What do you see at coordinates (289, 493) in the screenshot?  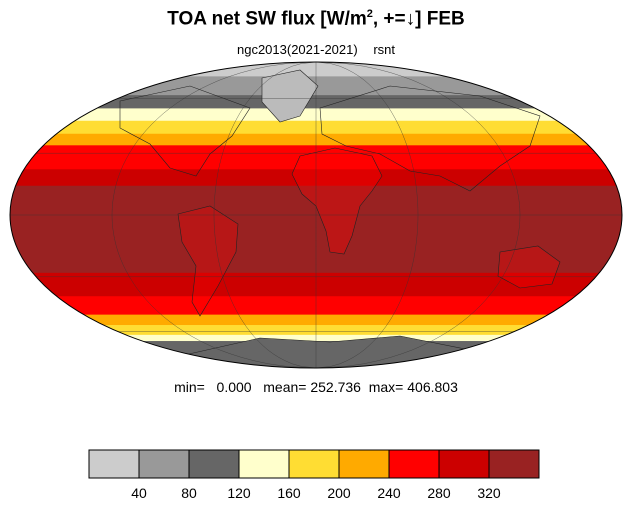 I see `colorbar-tick-label: 160` at bounding box center [289, 493].